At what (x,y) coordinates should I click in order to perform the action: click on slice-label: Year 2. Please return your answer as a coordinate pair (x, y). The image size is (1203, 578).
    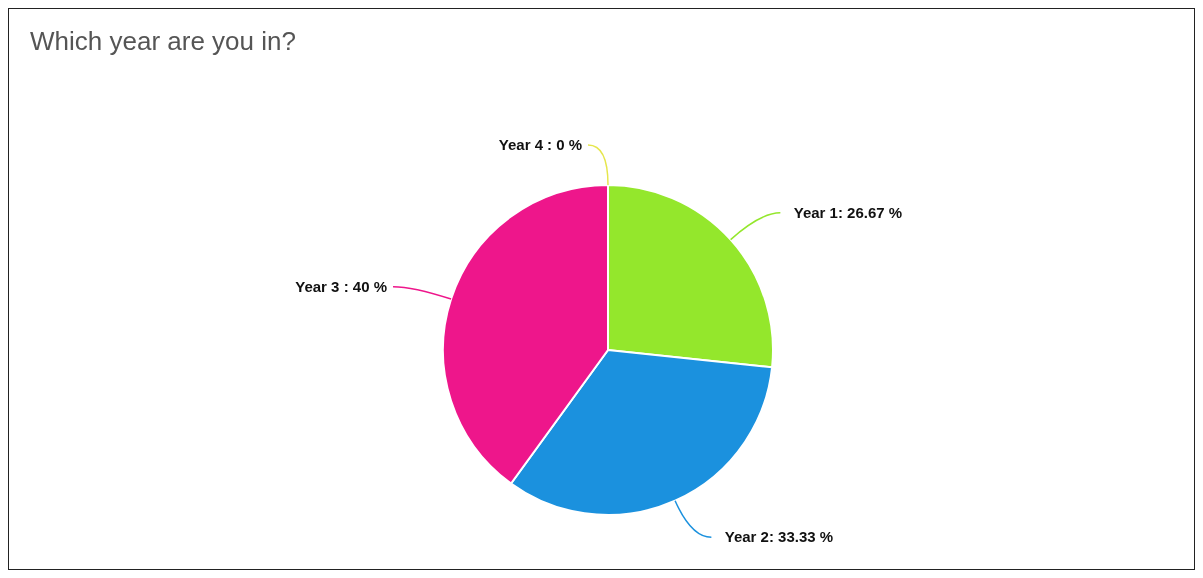
    Looking at the image, I should click on (746, 537).